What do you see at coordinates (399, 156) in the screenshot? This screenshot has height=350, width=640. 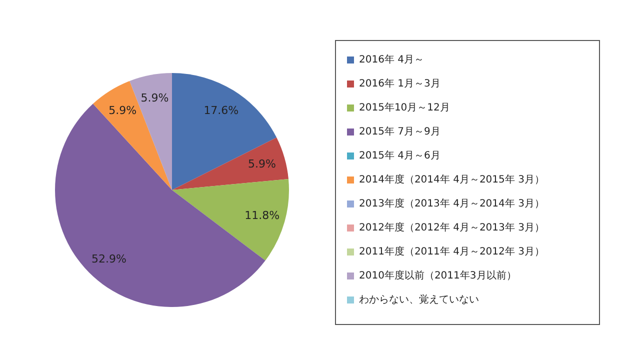 I see `legend-label: 2015年 4月～6月` at bounding box center [399, 156].